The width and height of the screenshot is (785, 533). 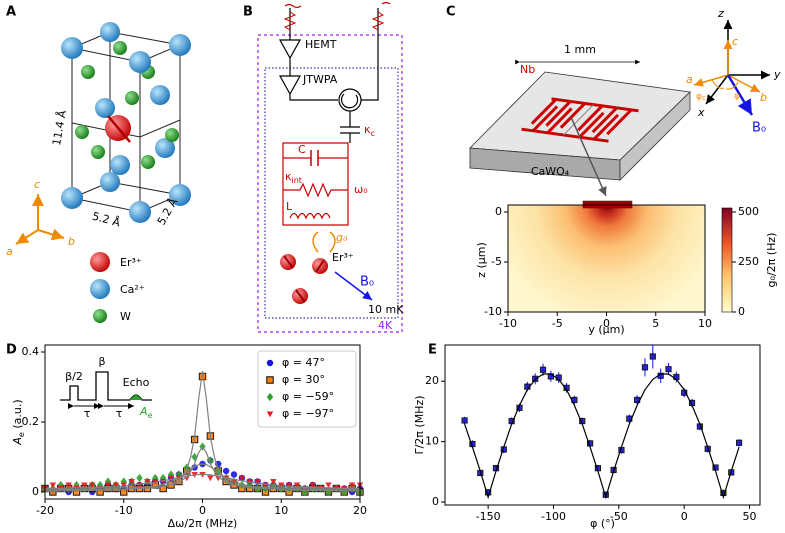 What do you see at coordinates (748, 261) in the screenshot?
I see `colorbar-tick-label: 250` at bounding box center [748, 261].